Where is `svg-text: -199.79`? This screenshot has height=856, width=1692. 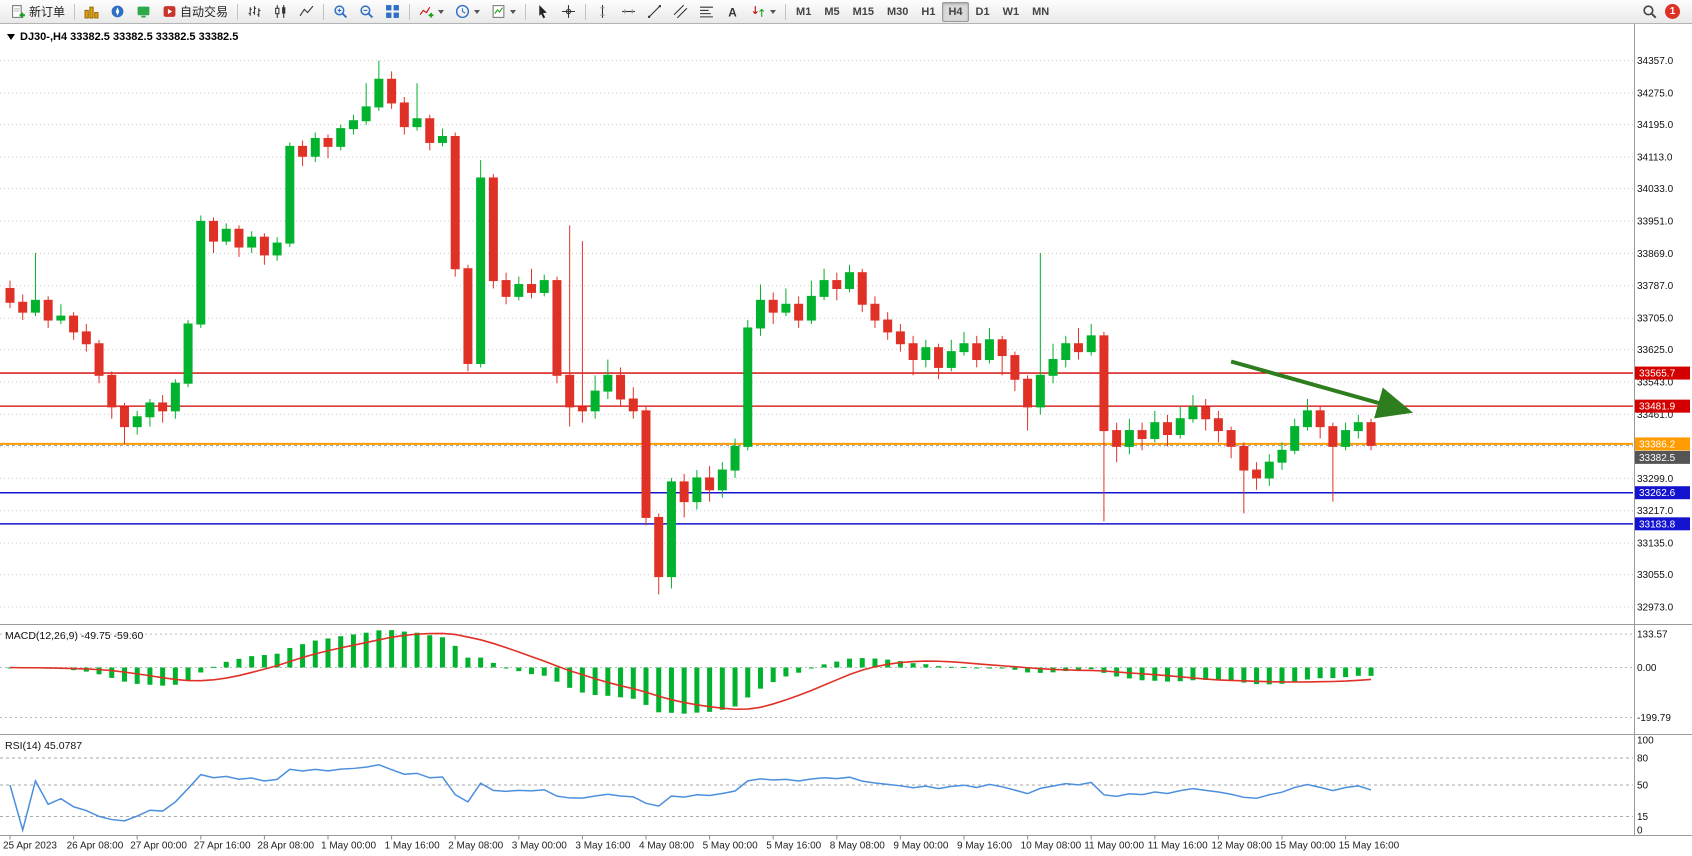 svg-text: -199.79 is located at coordinates (1654, 718).